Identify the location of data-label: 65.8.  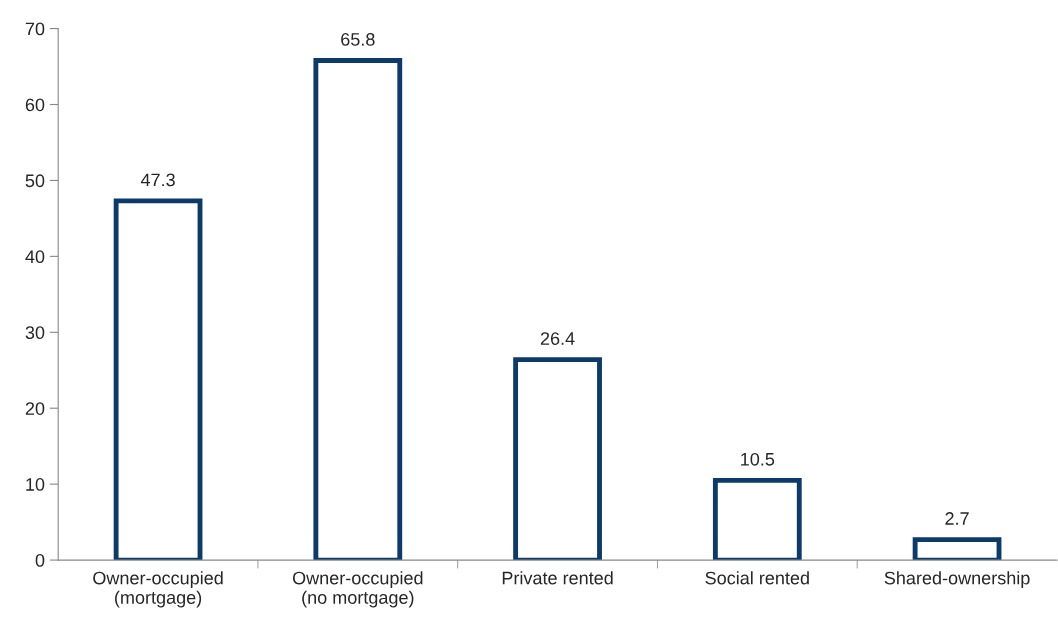
(358, 39).